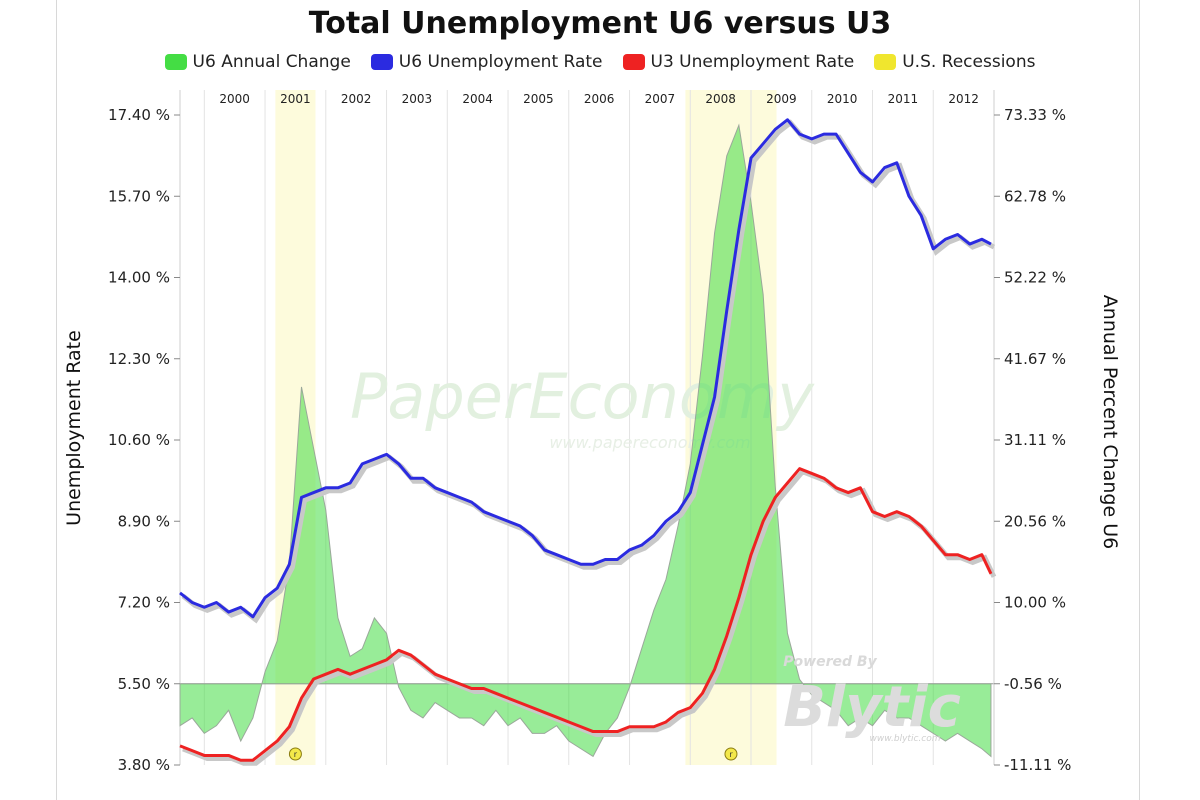  I want to click on left-tick-label: 8.90 %, so click(144, 521).